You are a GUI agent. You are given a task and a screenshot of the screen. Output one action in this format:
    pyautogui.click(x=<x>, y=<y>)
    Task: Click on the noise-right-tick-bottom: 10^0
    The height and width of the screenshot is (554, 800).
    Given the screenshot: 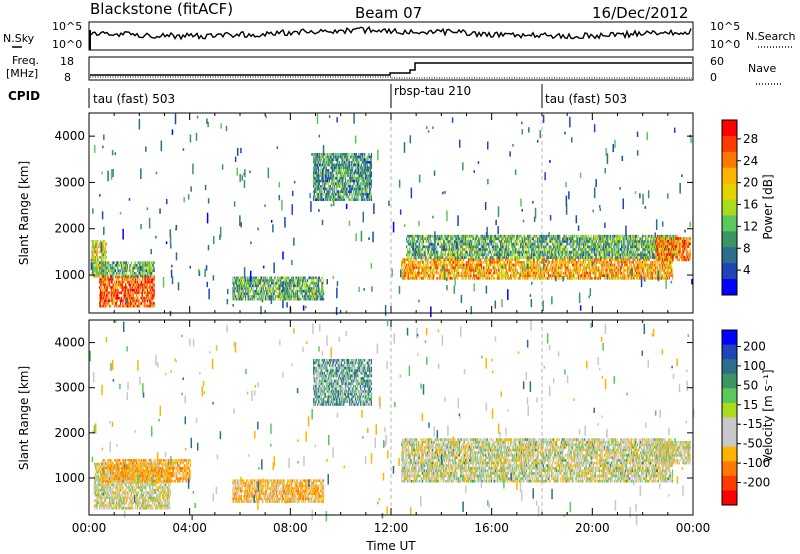 What is the action you would take?
    pyautogui.click(x=725, y=44)
    